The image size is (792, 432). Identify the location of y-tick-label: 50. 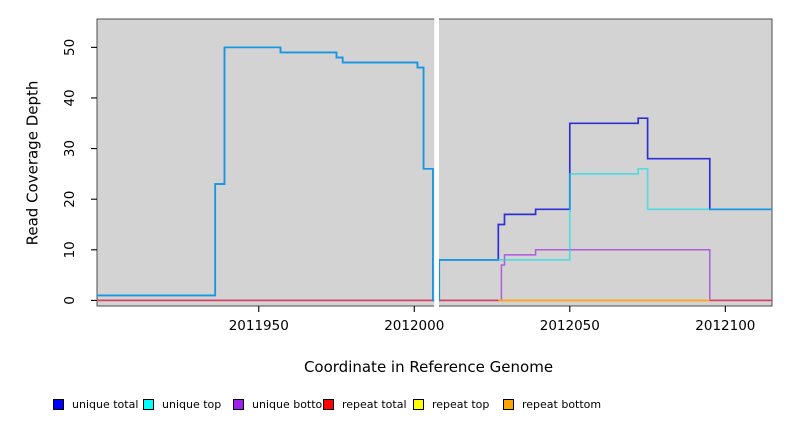
(70, 47).